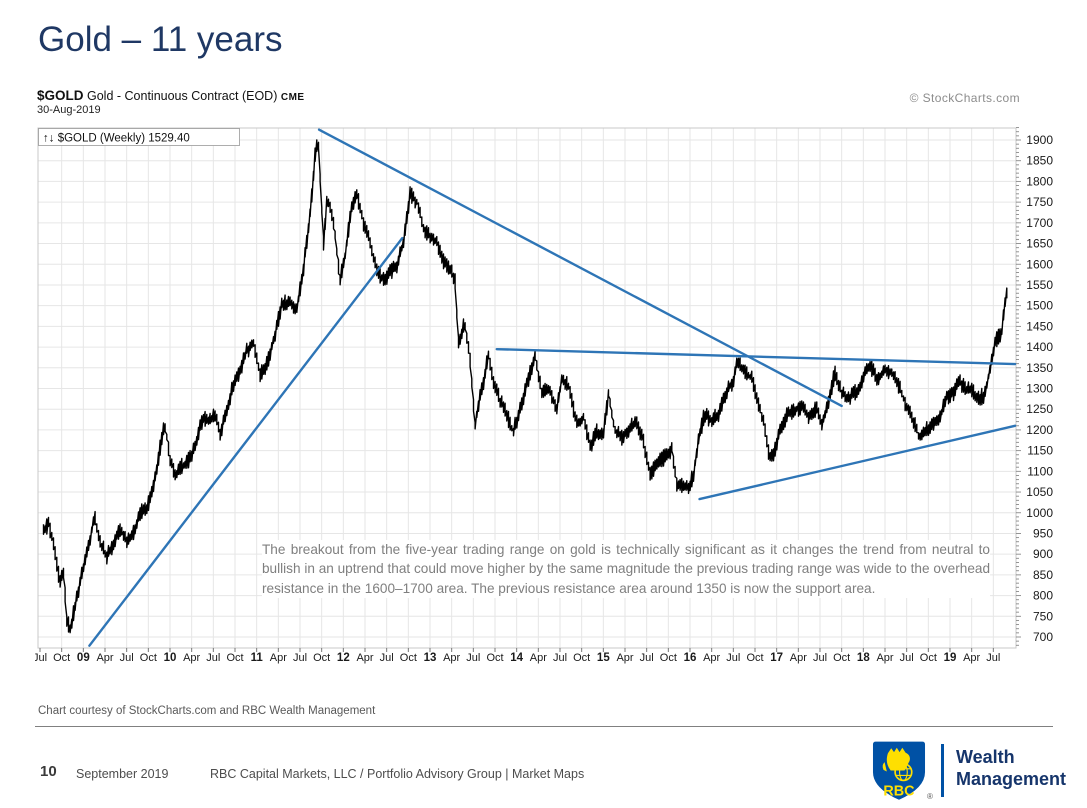 The height and width of the screenshot is (808, 1087). Describe the element at coordinates (292, 97) in the screenshot. I see `exchange-label: CME` at that location.